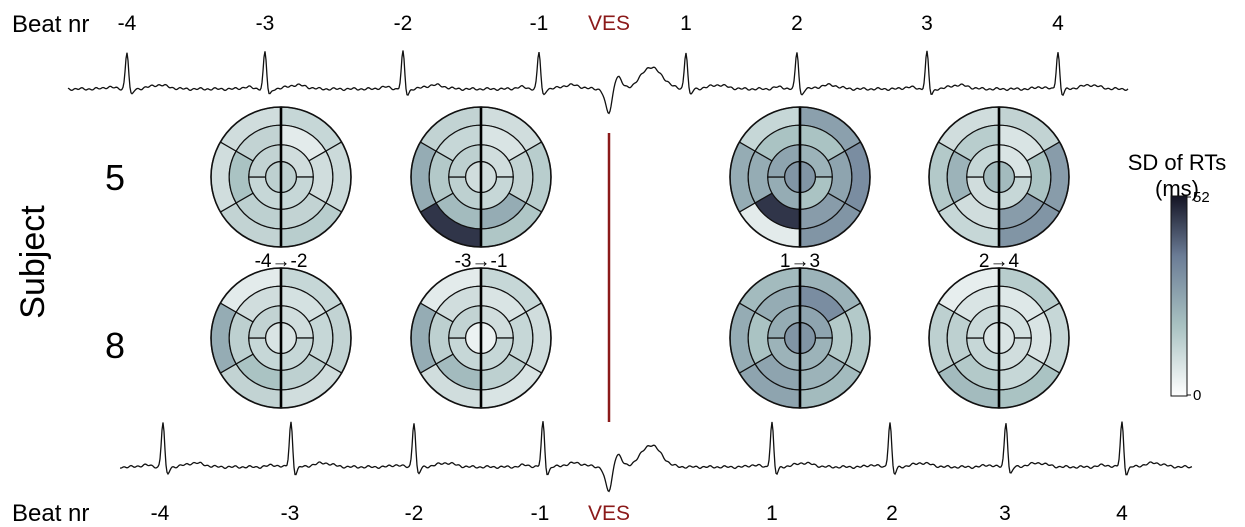  What do you see at coordinates (403, 23) in the screenshot?
I see `beat-label-top: -2` at bounding box center [403, 23].